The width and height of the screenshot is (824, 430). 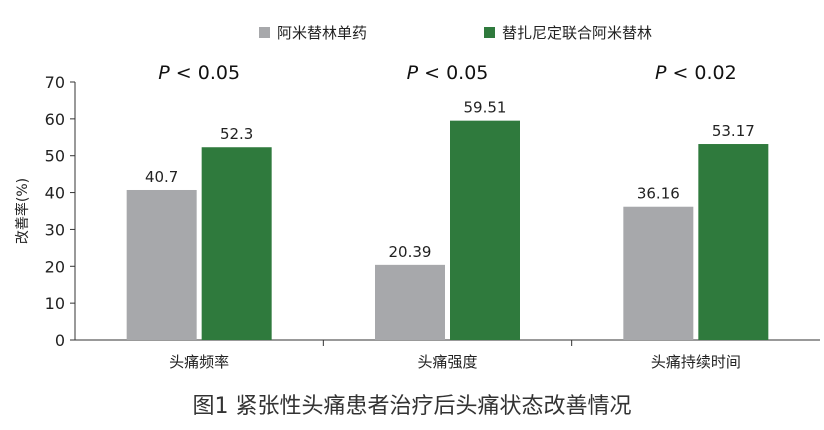 What do you see at coordinates (447, 362) in the screenshot?
I see `x-category-label-intensity: 头痛强度` at bounding box center [447, 362].